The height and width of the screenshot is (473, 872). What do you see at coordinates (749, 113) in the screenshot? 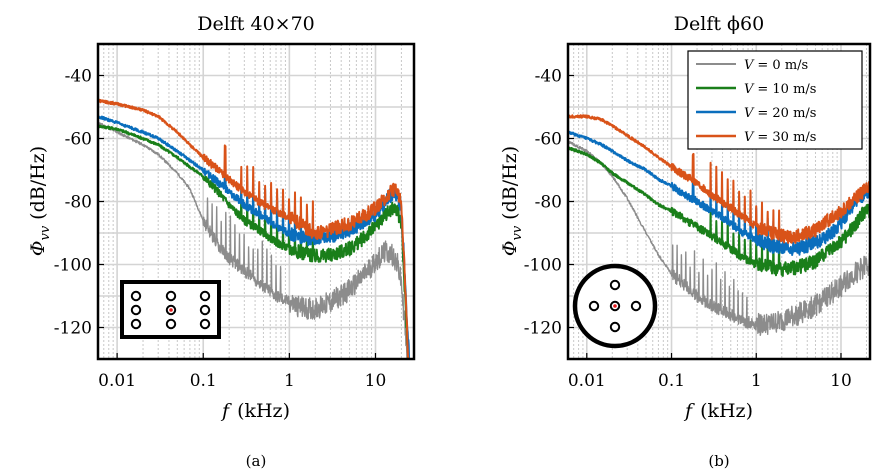
I see `legend-lhs-2: V` at bounding box center [749, 113].